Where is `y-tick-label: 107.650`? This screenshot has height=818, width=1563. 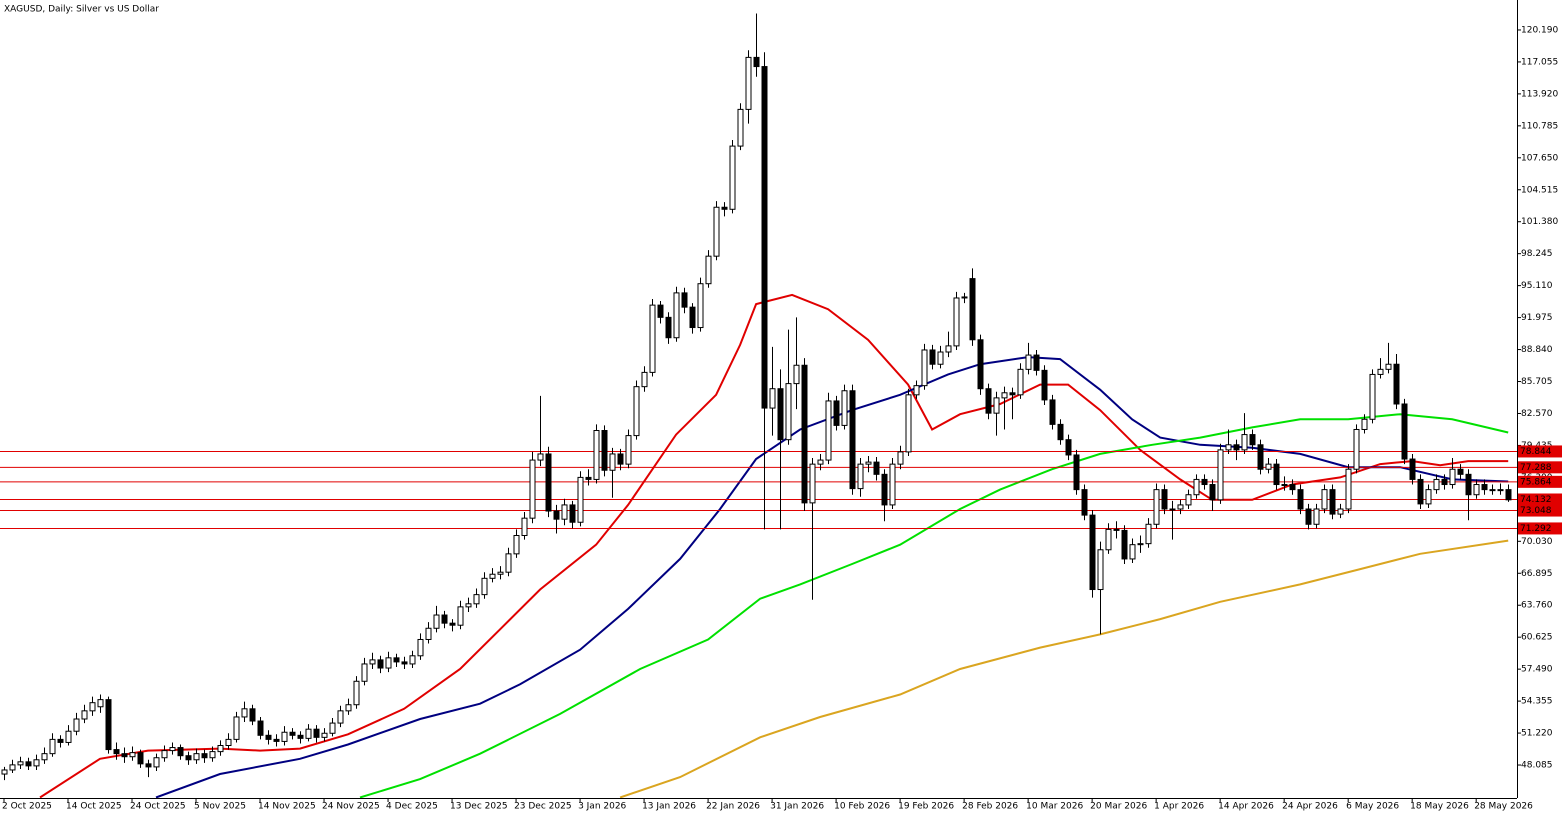
y-tick-label: 107.650 is located at coordinates (1539, 158).